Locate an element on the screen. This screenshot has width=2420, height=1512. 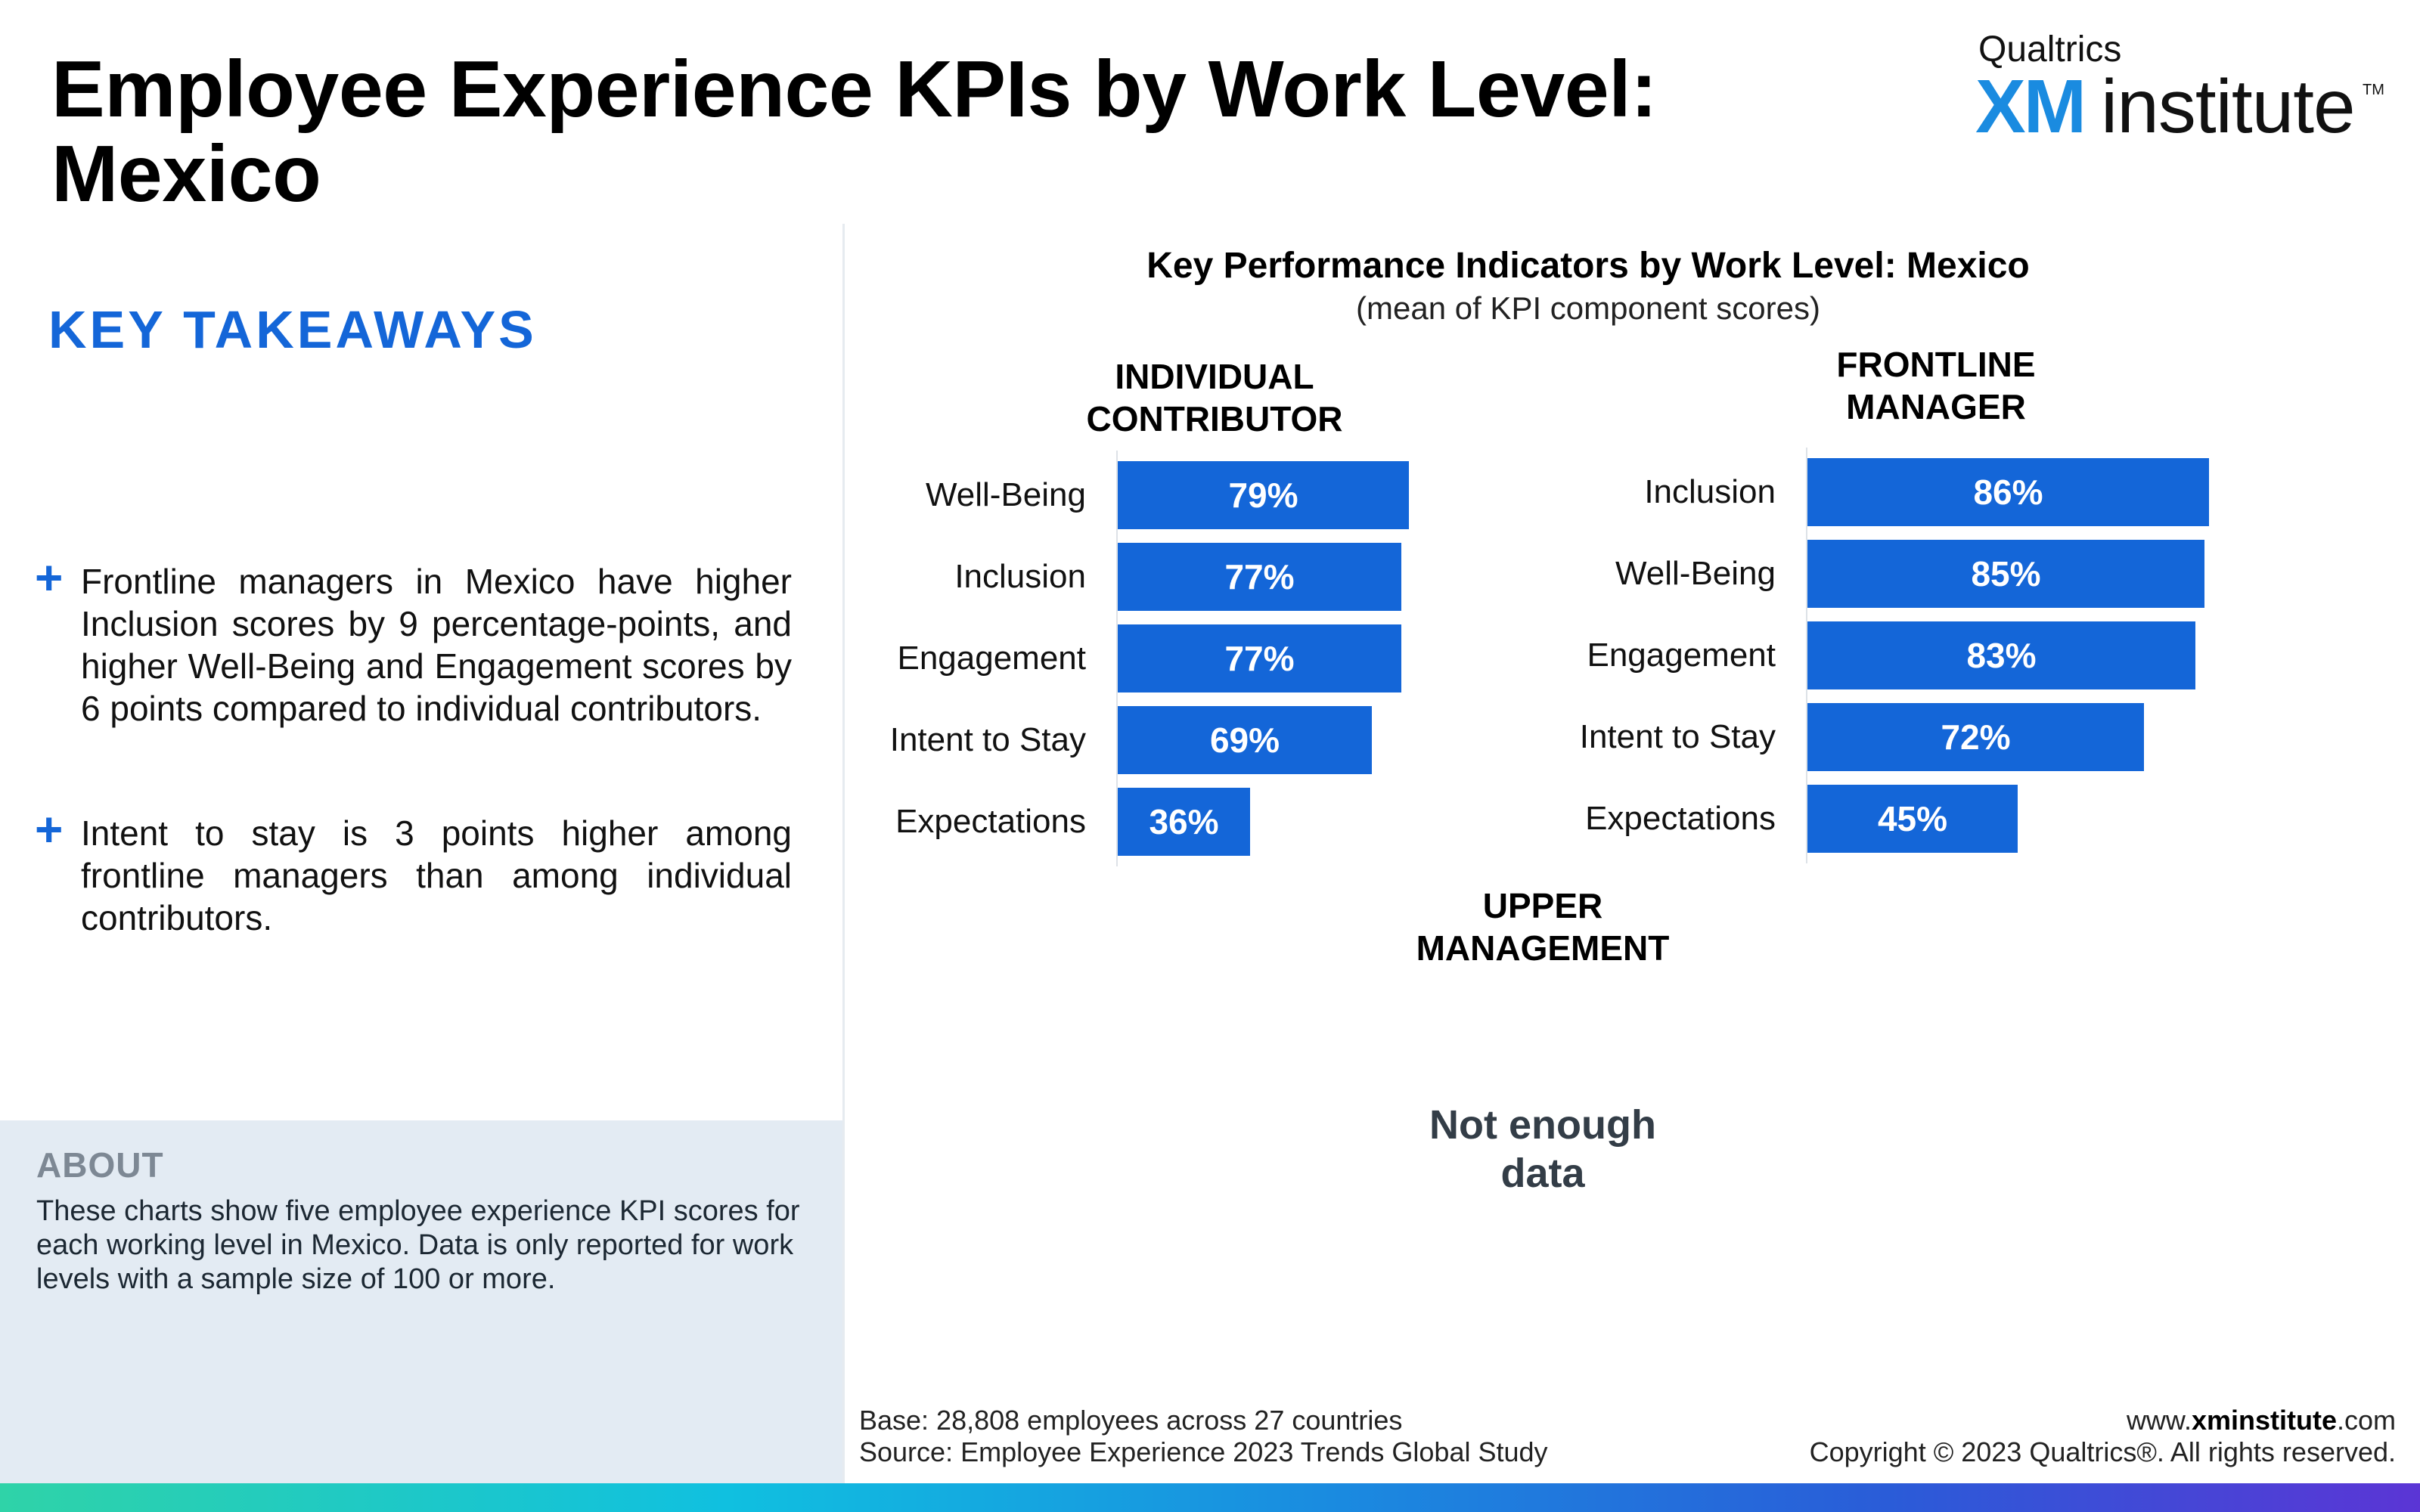
bar-value-label: 85% is located at coordinates (2006, 573).